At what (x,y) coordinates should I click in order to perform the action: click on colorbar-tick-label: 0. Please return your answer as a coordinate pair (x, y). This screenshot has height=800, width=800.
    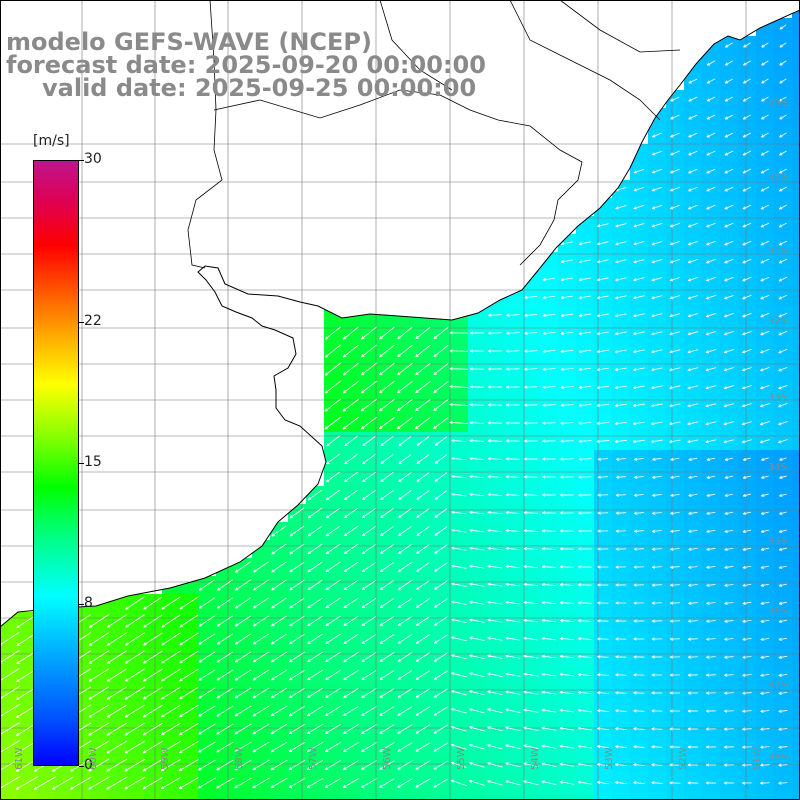
    Looking at the image, I should click on (88, 765).